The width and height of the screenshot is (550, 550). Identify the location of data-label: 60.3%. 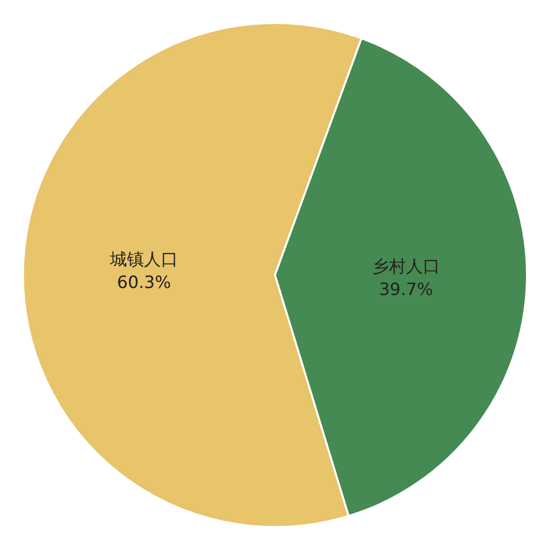
(144, 282).